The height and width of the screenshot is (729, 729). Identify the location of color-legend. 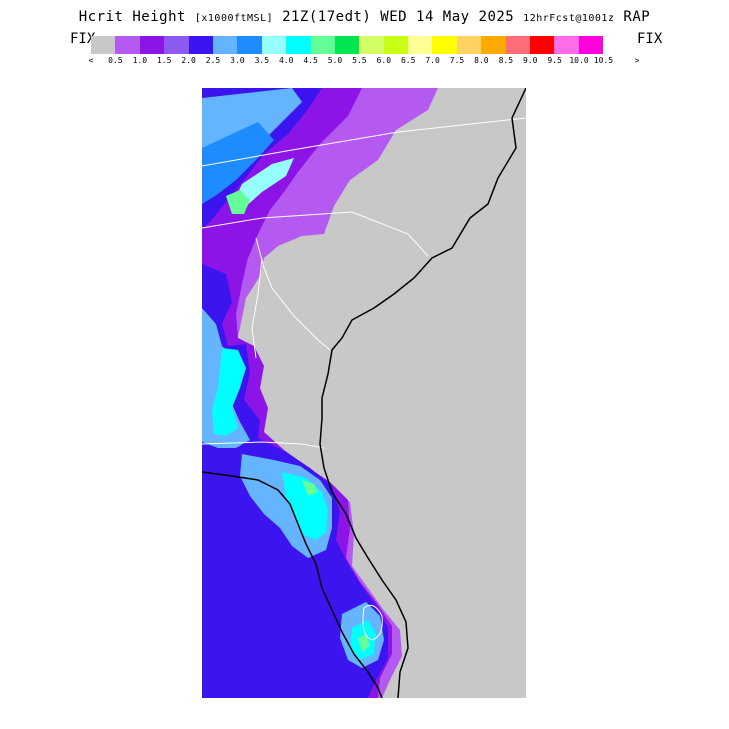
(347, 45).